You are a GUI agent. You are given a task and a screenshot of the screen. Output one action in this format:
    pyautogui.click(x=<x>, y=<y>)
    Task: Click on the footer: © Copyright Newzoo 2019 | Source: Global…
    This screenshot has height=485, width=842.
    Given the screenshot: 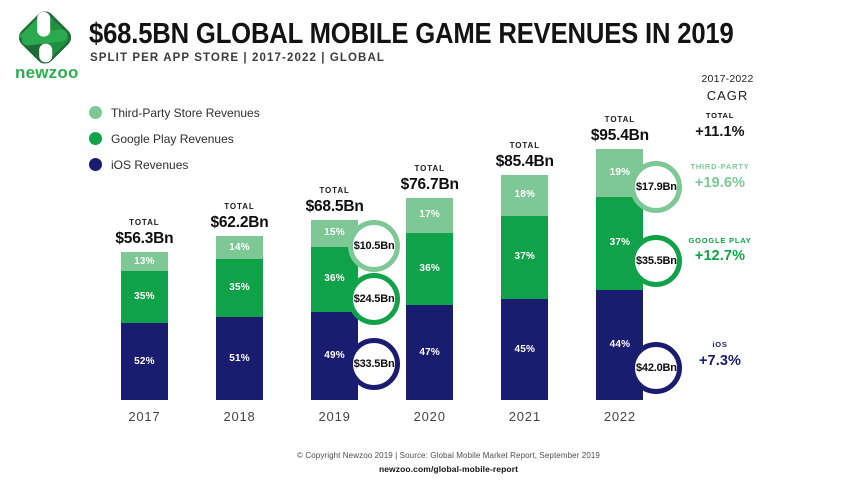 What is the action you would take?
    pyautogui.click(x=448, y=463)
    